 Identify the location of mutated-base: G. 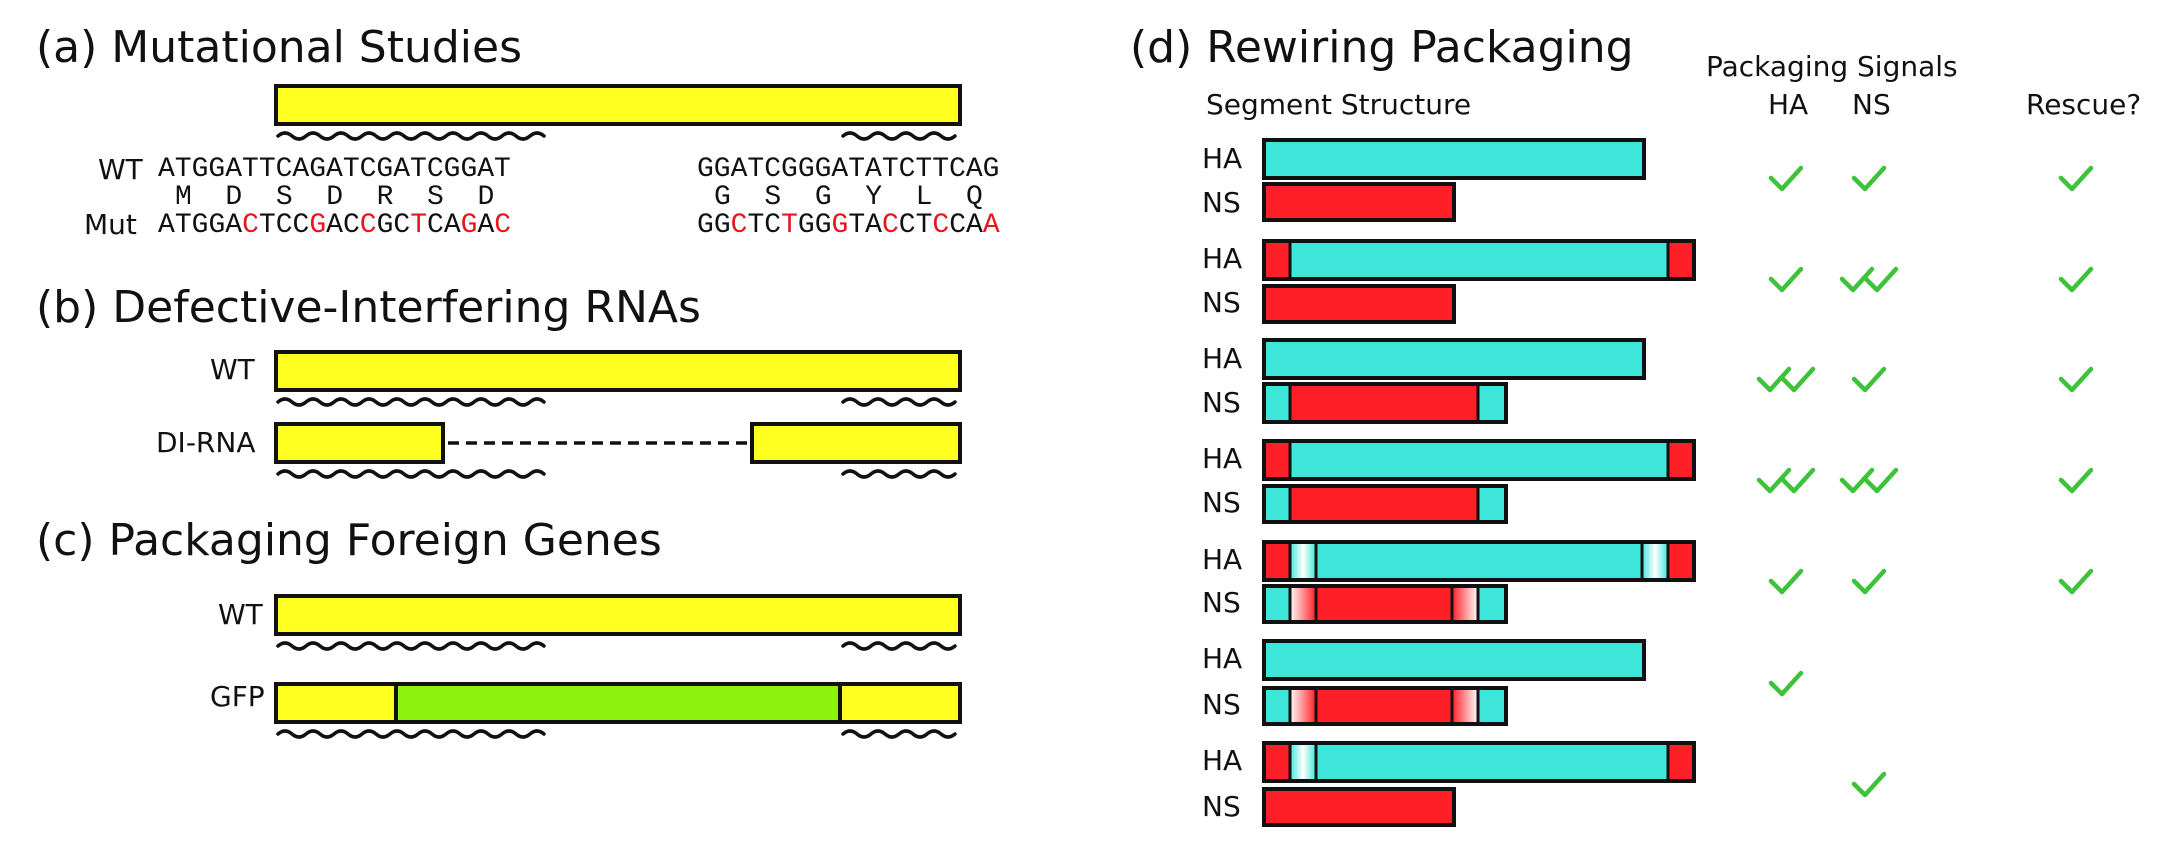
(840, 225).